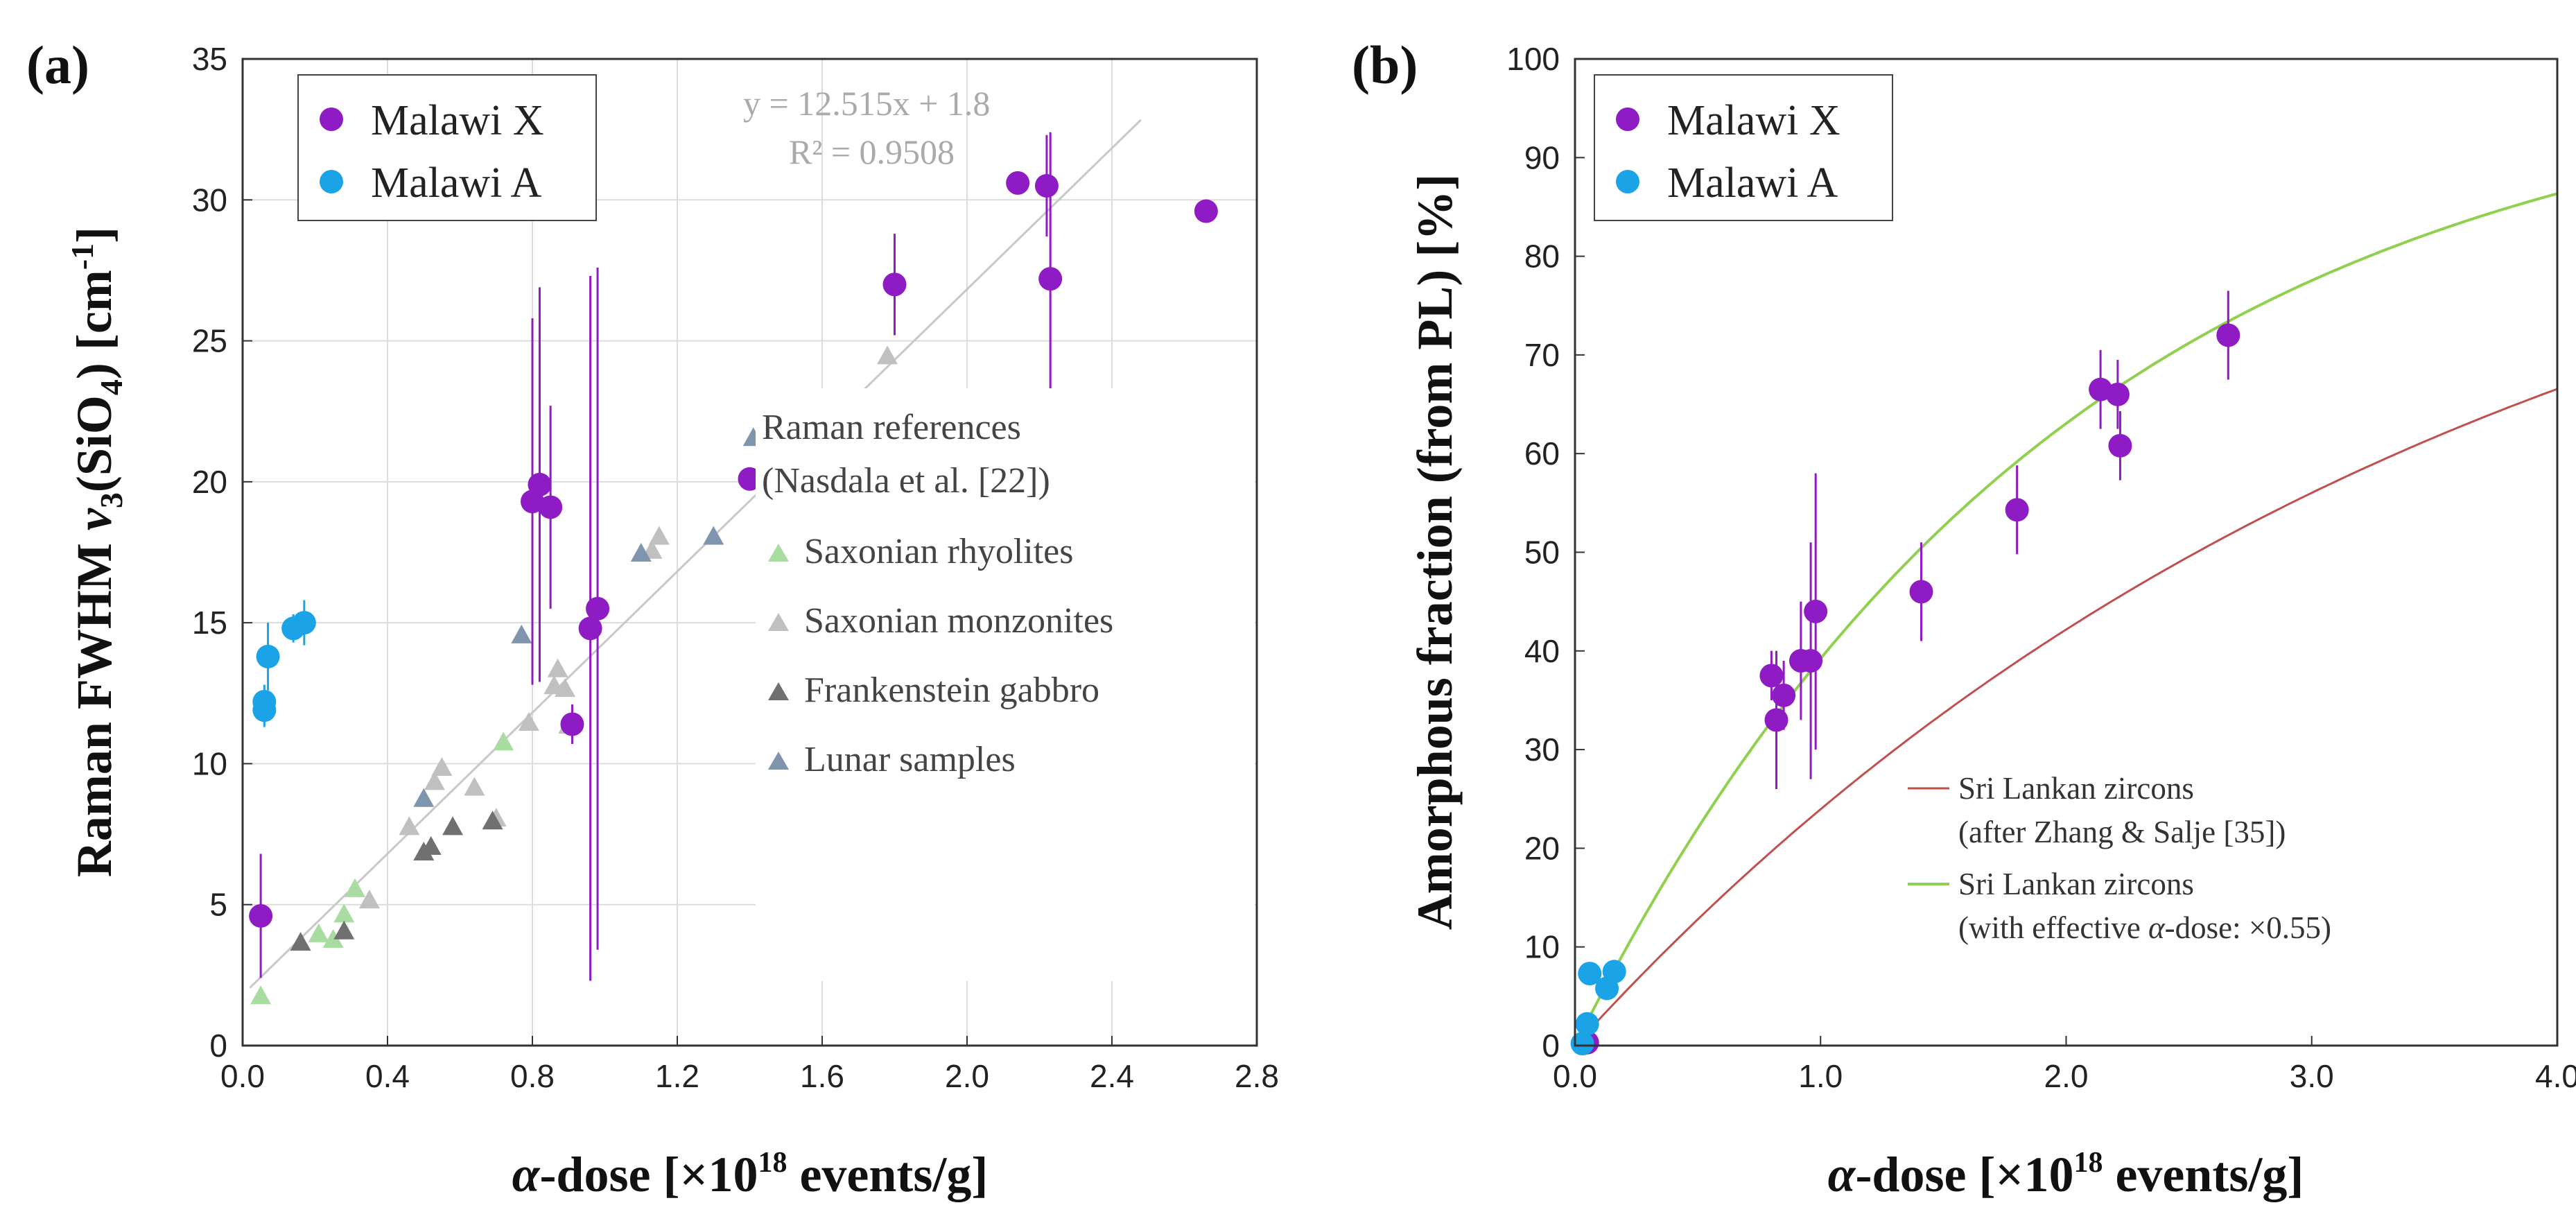  What do you see at coordinates (2076, 884) in the screenshot?
I see `legend-label-effective-dose: Sri Lankan zircons` at bounding box center [2076, 884].